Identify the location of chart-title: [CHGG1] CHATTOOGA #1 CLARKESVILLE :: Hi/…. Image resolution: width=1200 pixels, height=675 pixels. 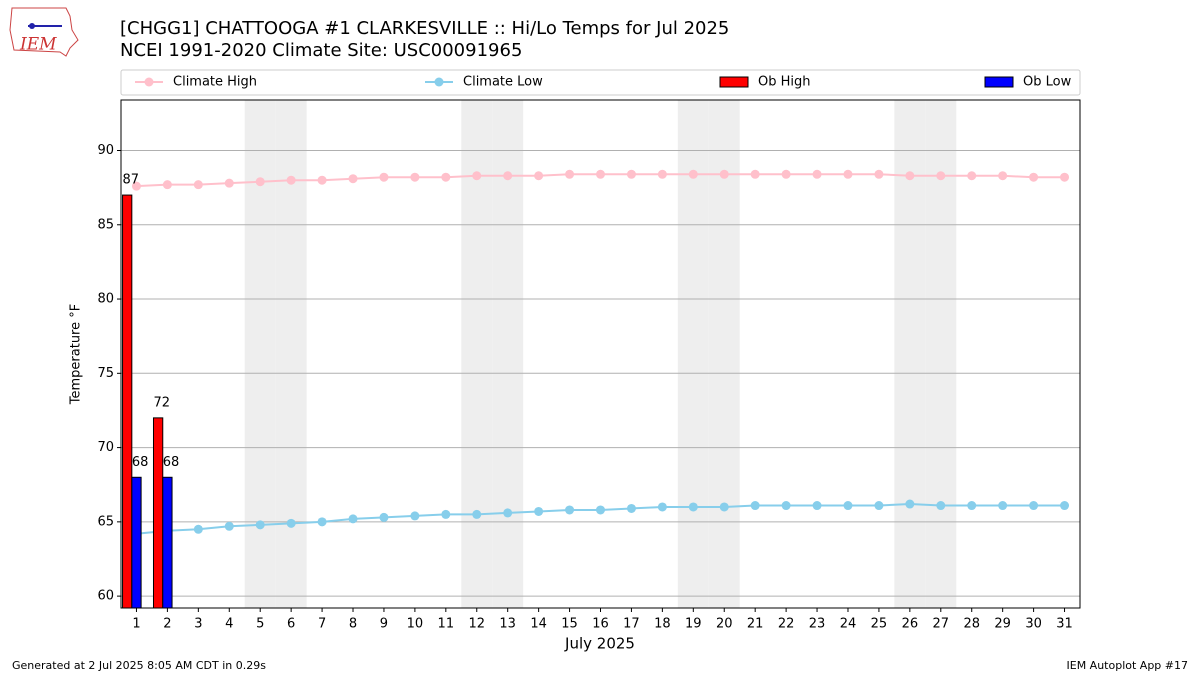
(424, 28).